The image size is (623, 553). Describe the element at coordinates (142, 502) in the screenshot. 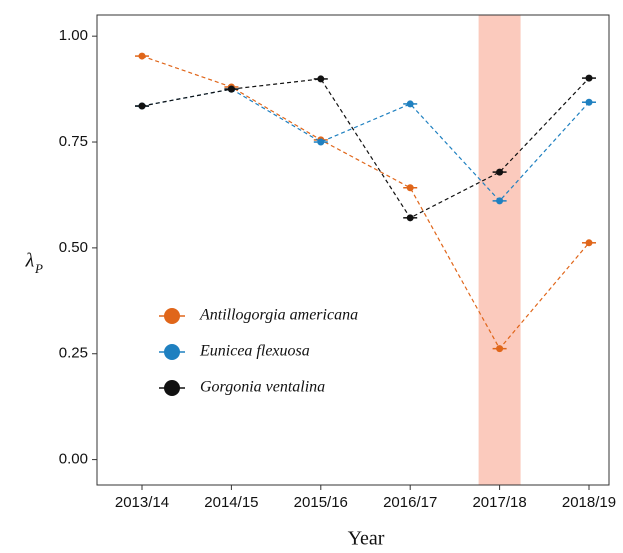

I see `x-tick-label: 2013/14` at that location.